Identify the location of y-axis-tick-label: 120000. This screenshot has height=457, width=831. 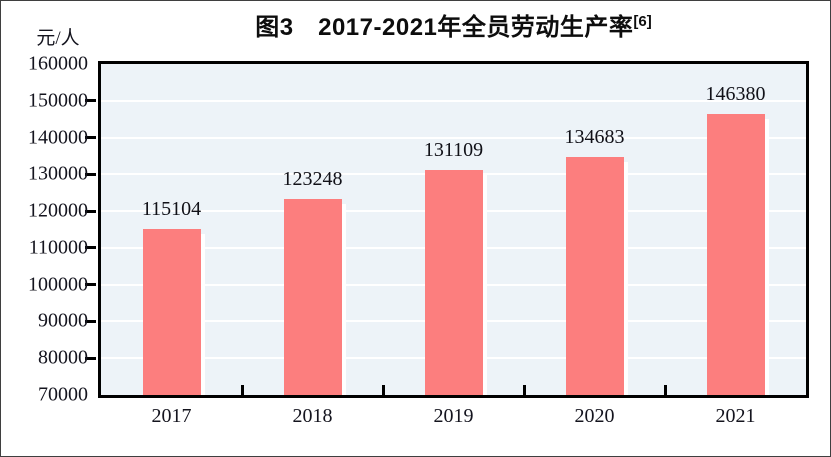
(58, 210).